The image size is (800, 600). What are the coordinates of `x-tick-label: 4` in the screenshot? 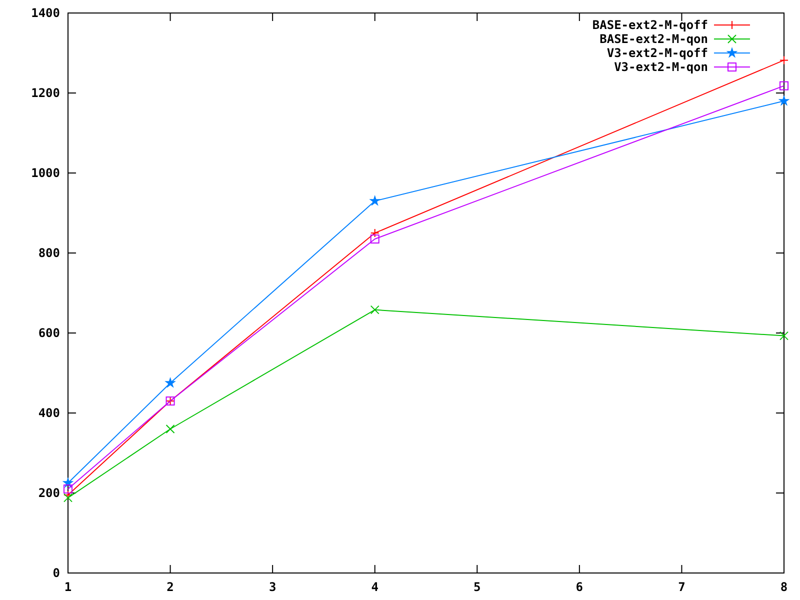 It's located at (374, 587).